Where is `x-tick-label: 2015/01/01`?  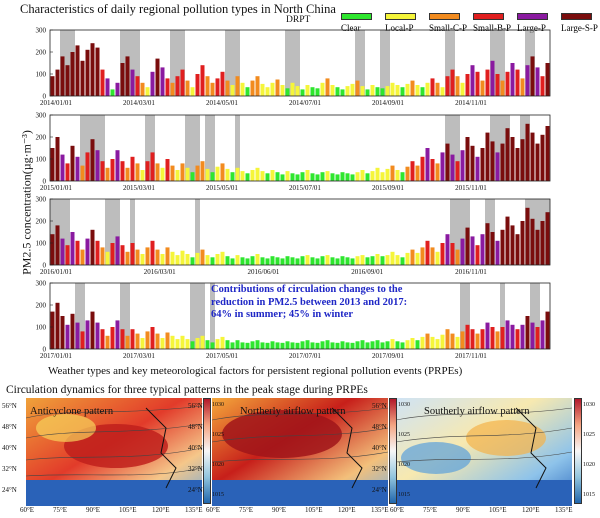 x-tick-label: 2015/01/01 is located at coordinates (56, 188).